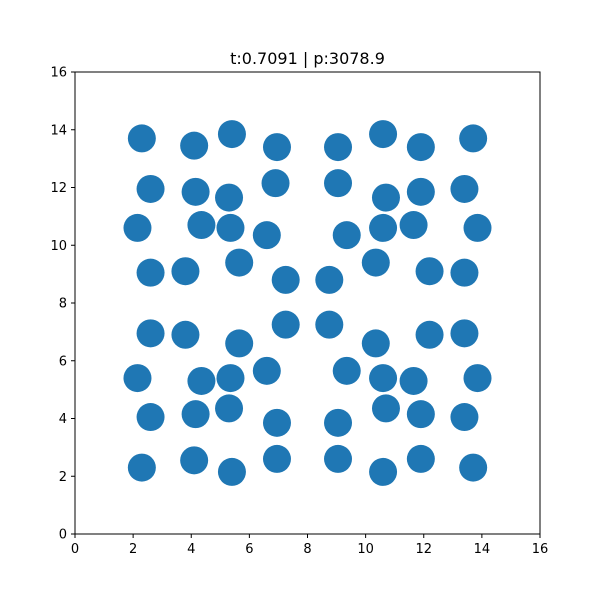 This screenshot has height=600, width=600. I want to click on y-tick-label: 12, so click(58, 188).